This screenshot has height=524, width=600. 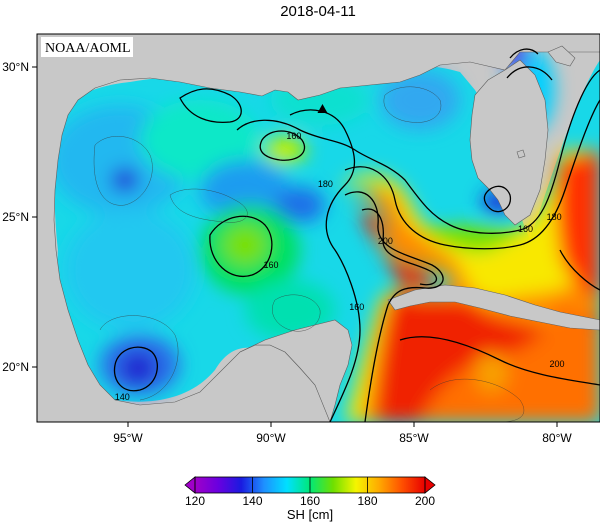 What do you see at coordinates (310, 492) in the screenshot?
I see `colorbar-ticks: 120 140 160 180 200` at bounding box center [310, 492].